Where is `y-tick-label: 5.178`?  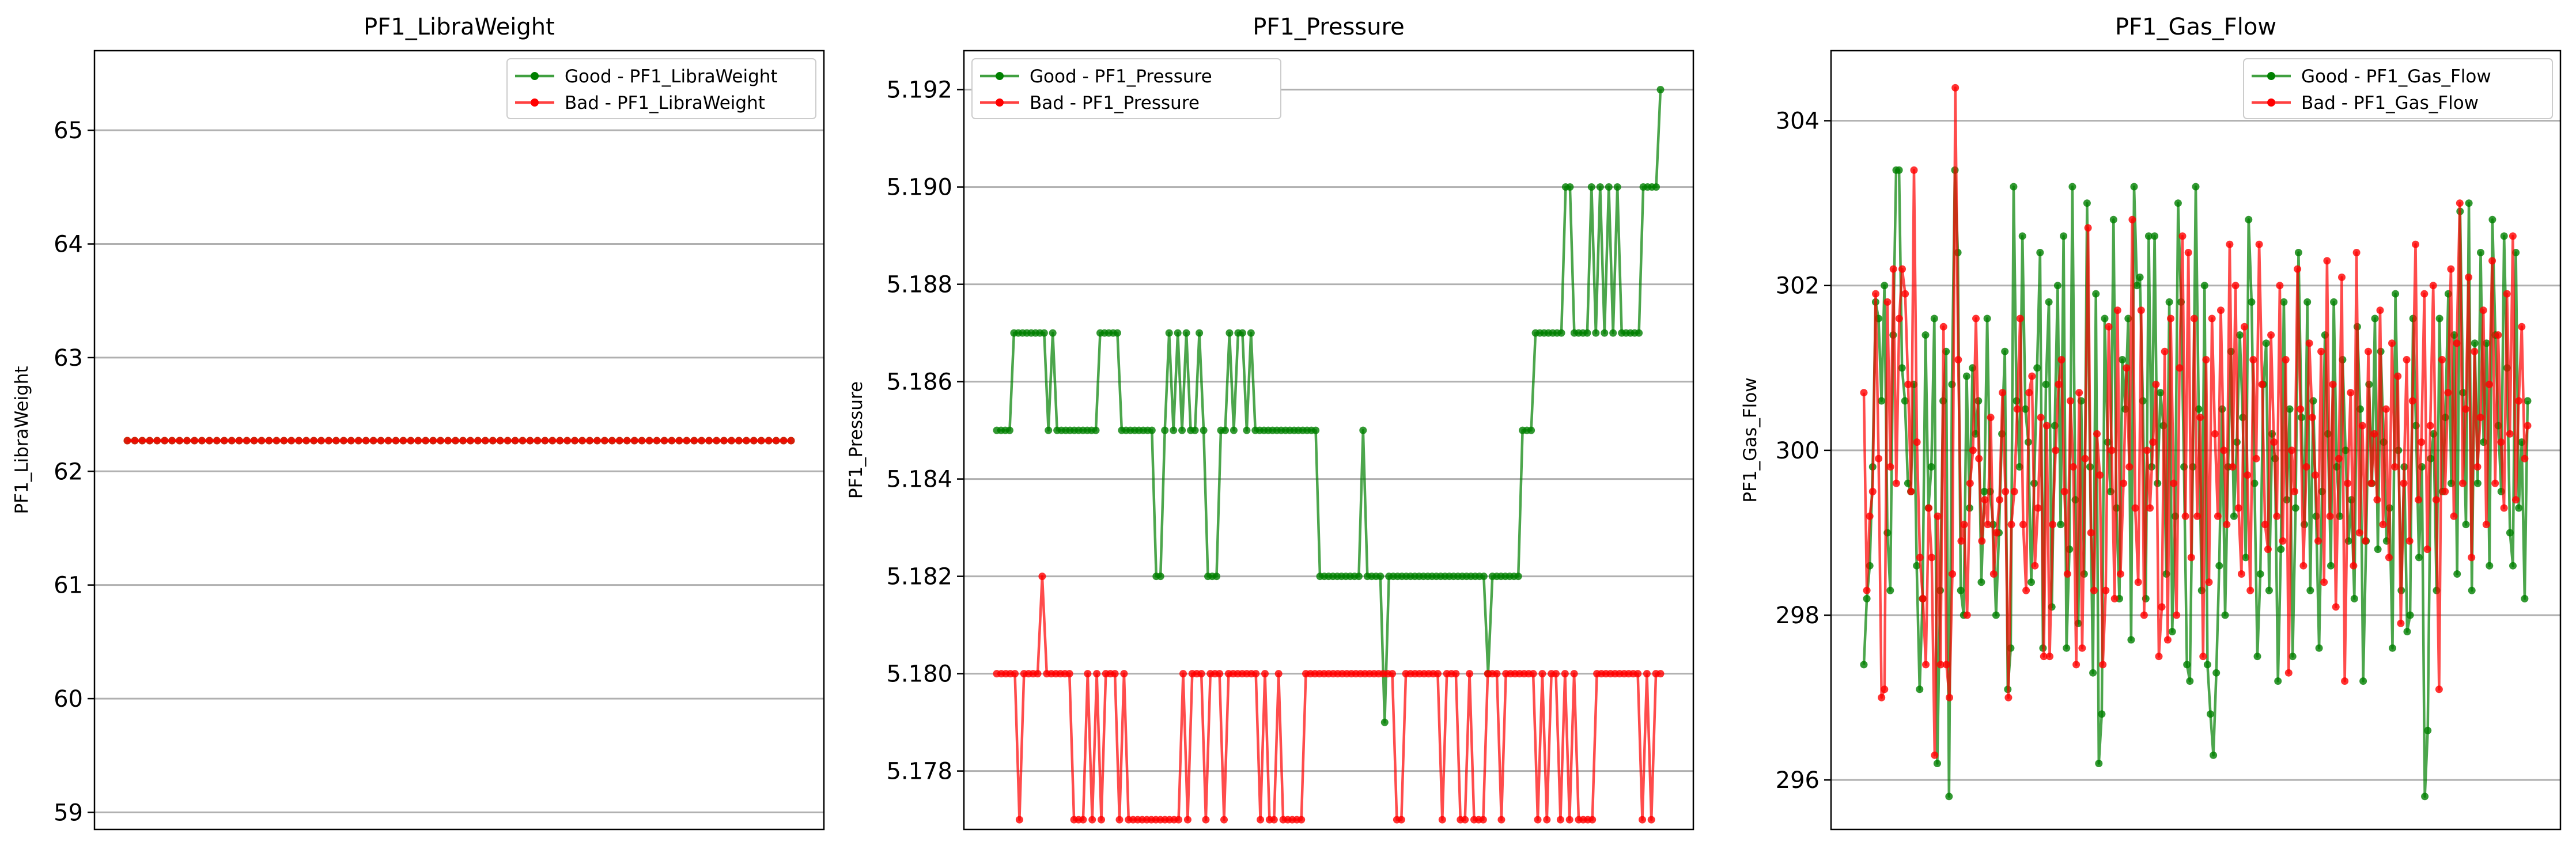
y-tick-label: 5.178 is located at coordinates (919, 772).